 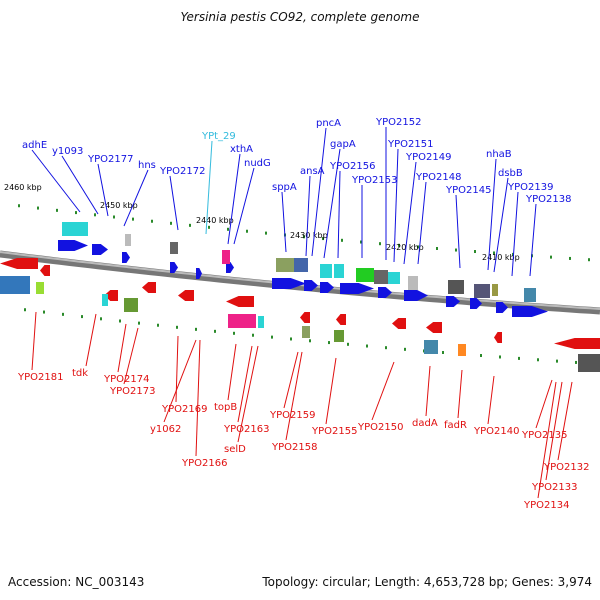 I want to click on top-gene-label: pncA, so click(x=328, y=123).